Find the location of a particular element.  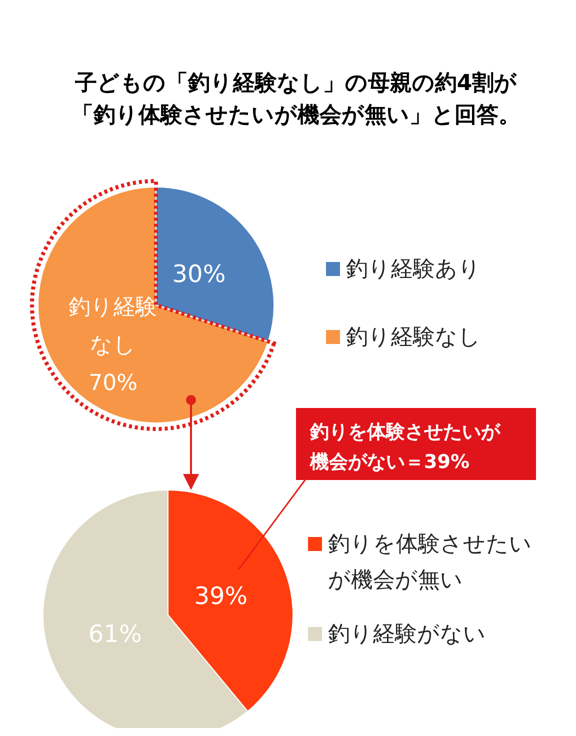

data-label: 39% is located at coordinates (221, 596).